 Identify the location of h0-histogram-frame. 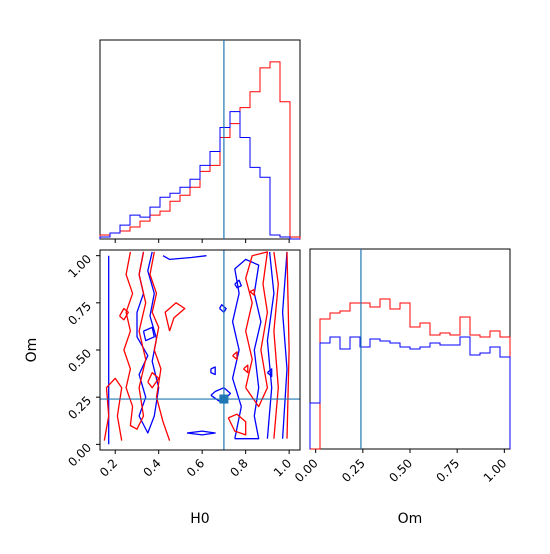
(200, 139).